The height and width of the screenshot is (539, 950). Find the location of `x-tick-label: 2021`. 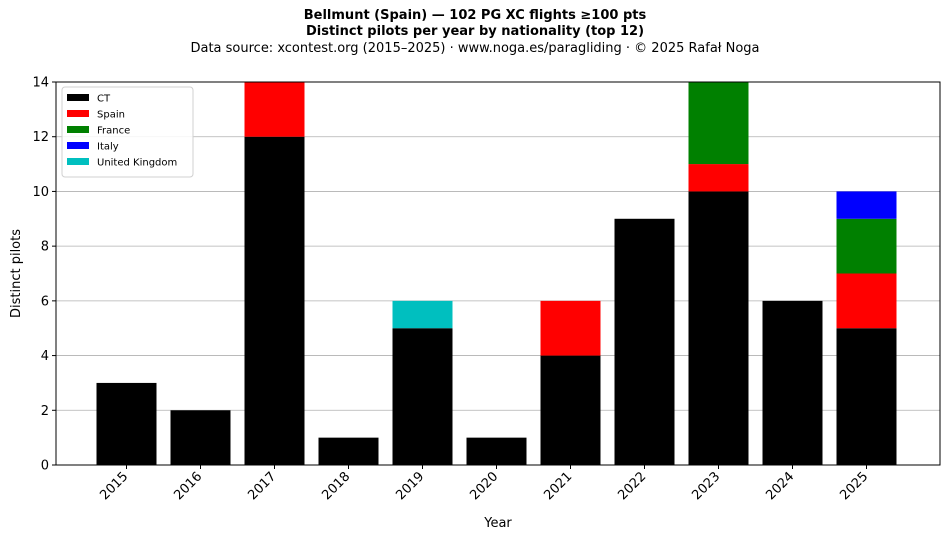

x-tick-label: 2021 is located at coordinates (558, 486).